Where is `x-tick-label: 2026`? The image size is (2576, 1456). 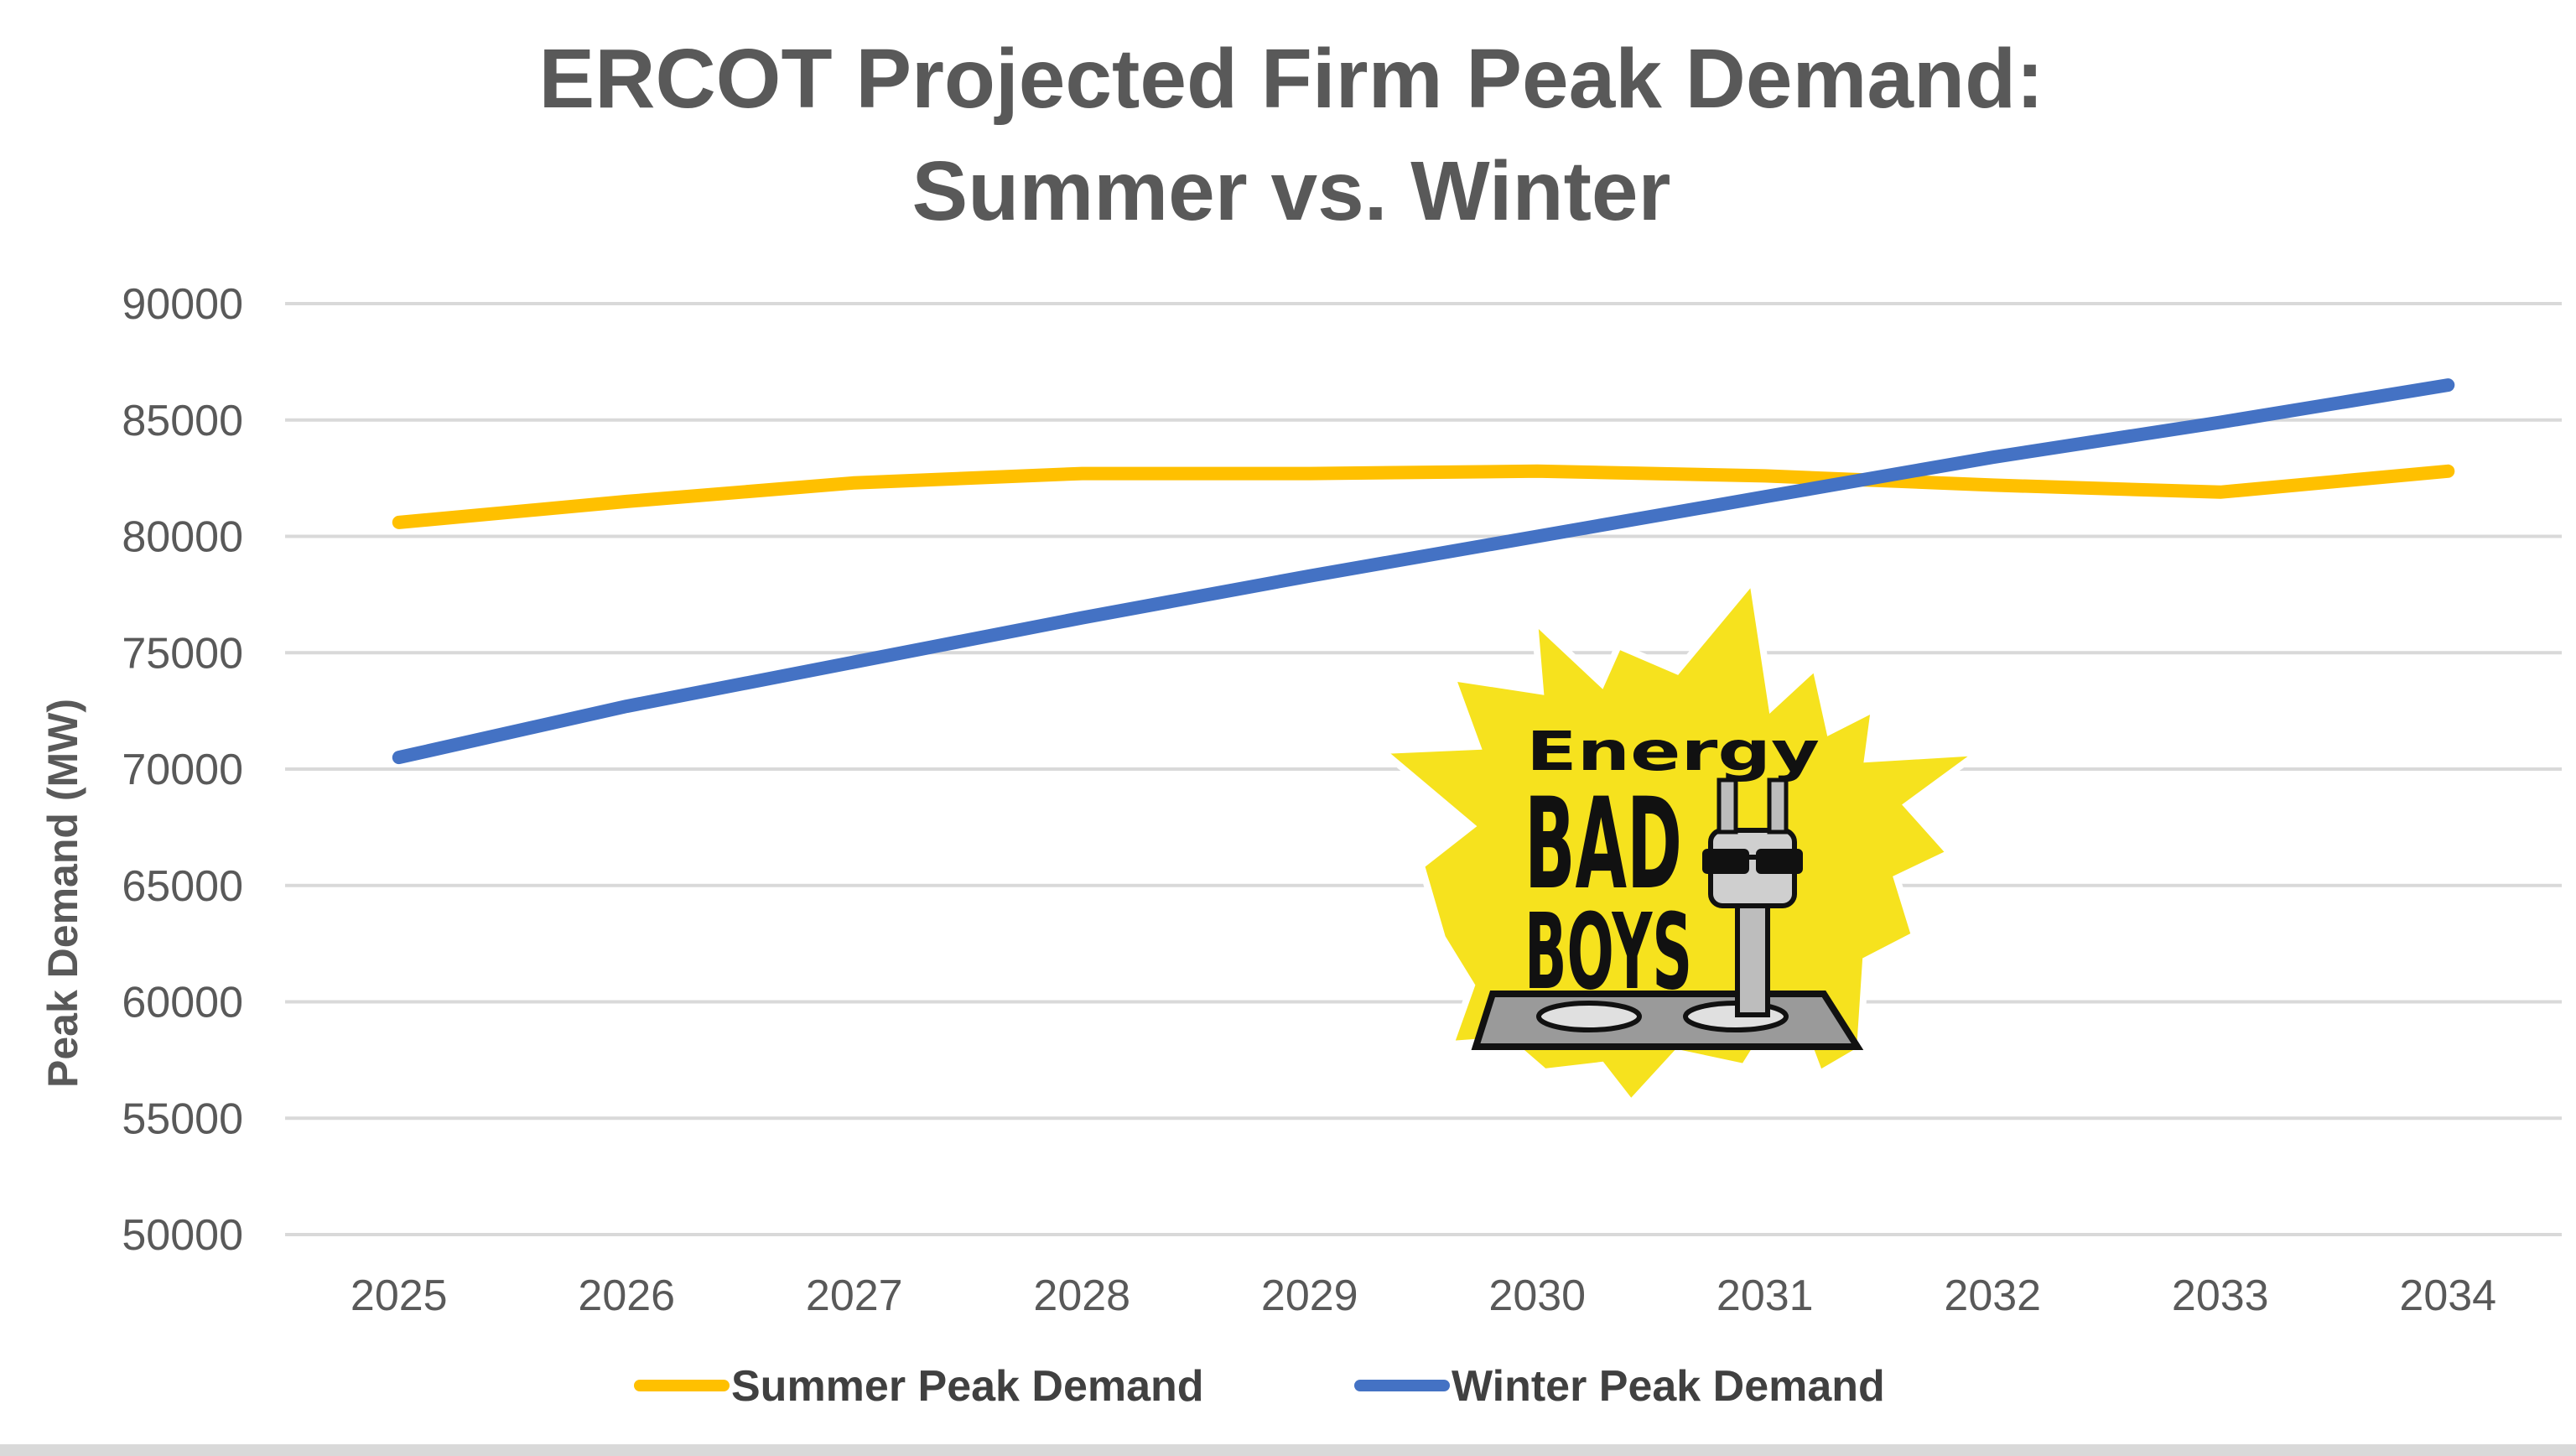 x-tick-label: 2026 is located at coordinates (626, 1296).